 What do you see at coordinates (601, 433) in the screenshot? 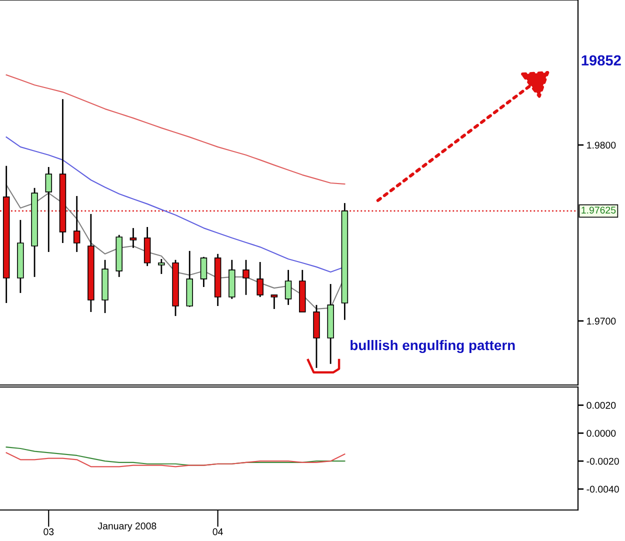
I see `y-tick-label: 0.0000` at bounding box center [601, 433].